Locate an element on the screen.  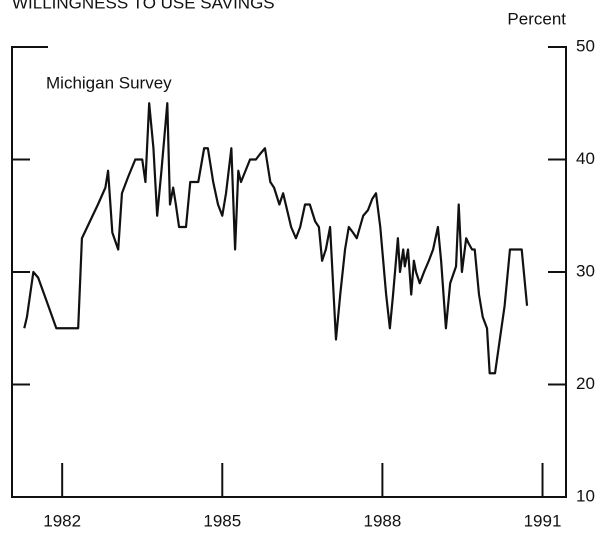
x-tick-label: 1985 is located at coordinates (222, 520).